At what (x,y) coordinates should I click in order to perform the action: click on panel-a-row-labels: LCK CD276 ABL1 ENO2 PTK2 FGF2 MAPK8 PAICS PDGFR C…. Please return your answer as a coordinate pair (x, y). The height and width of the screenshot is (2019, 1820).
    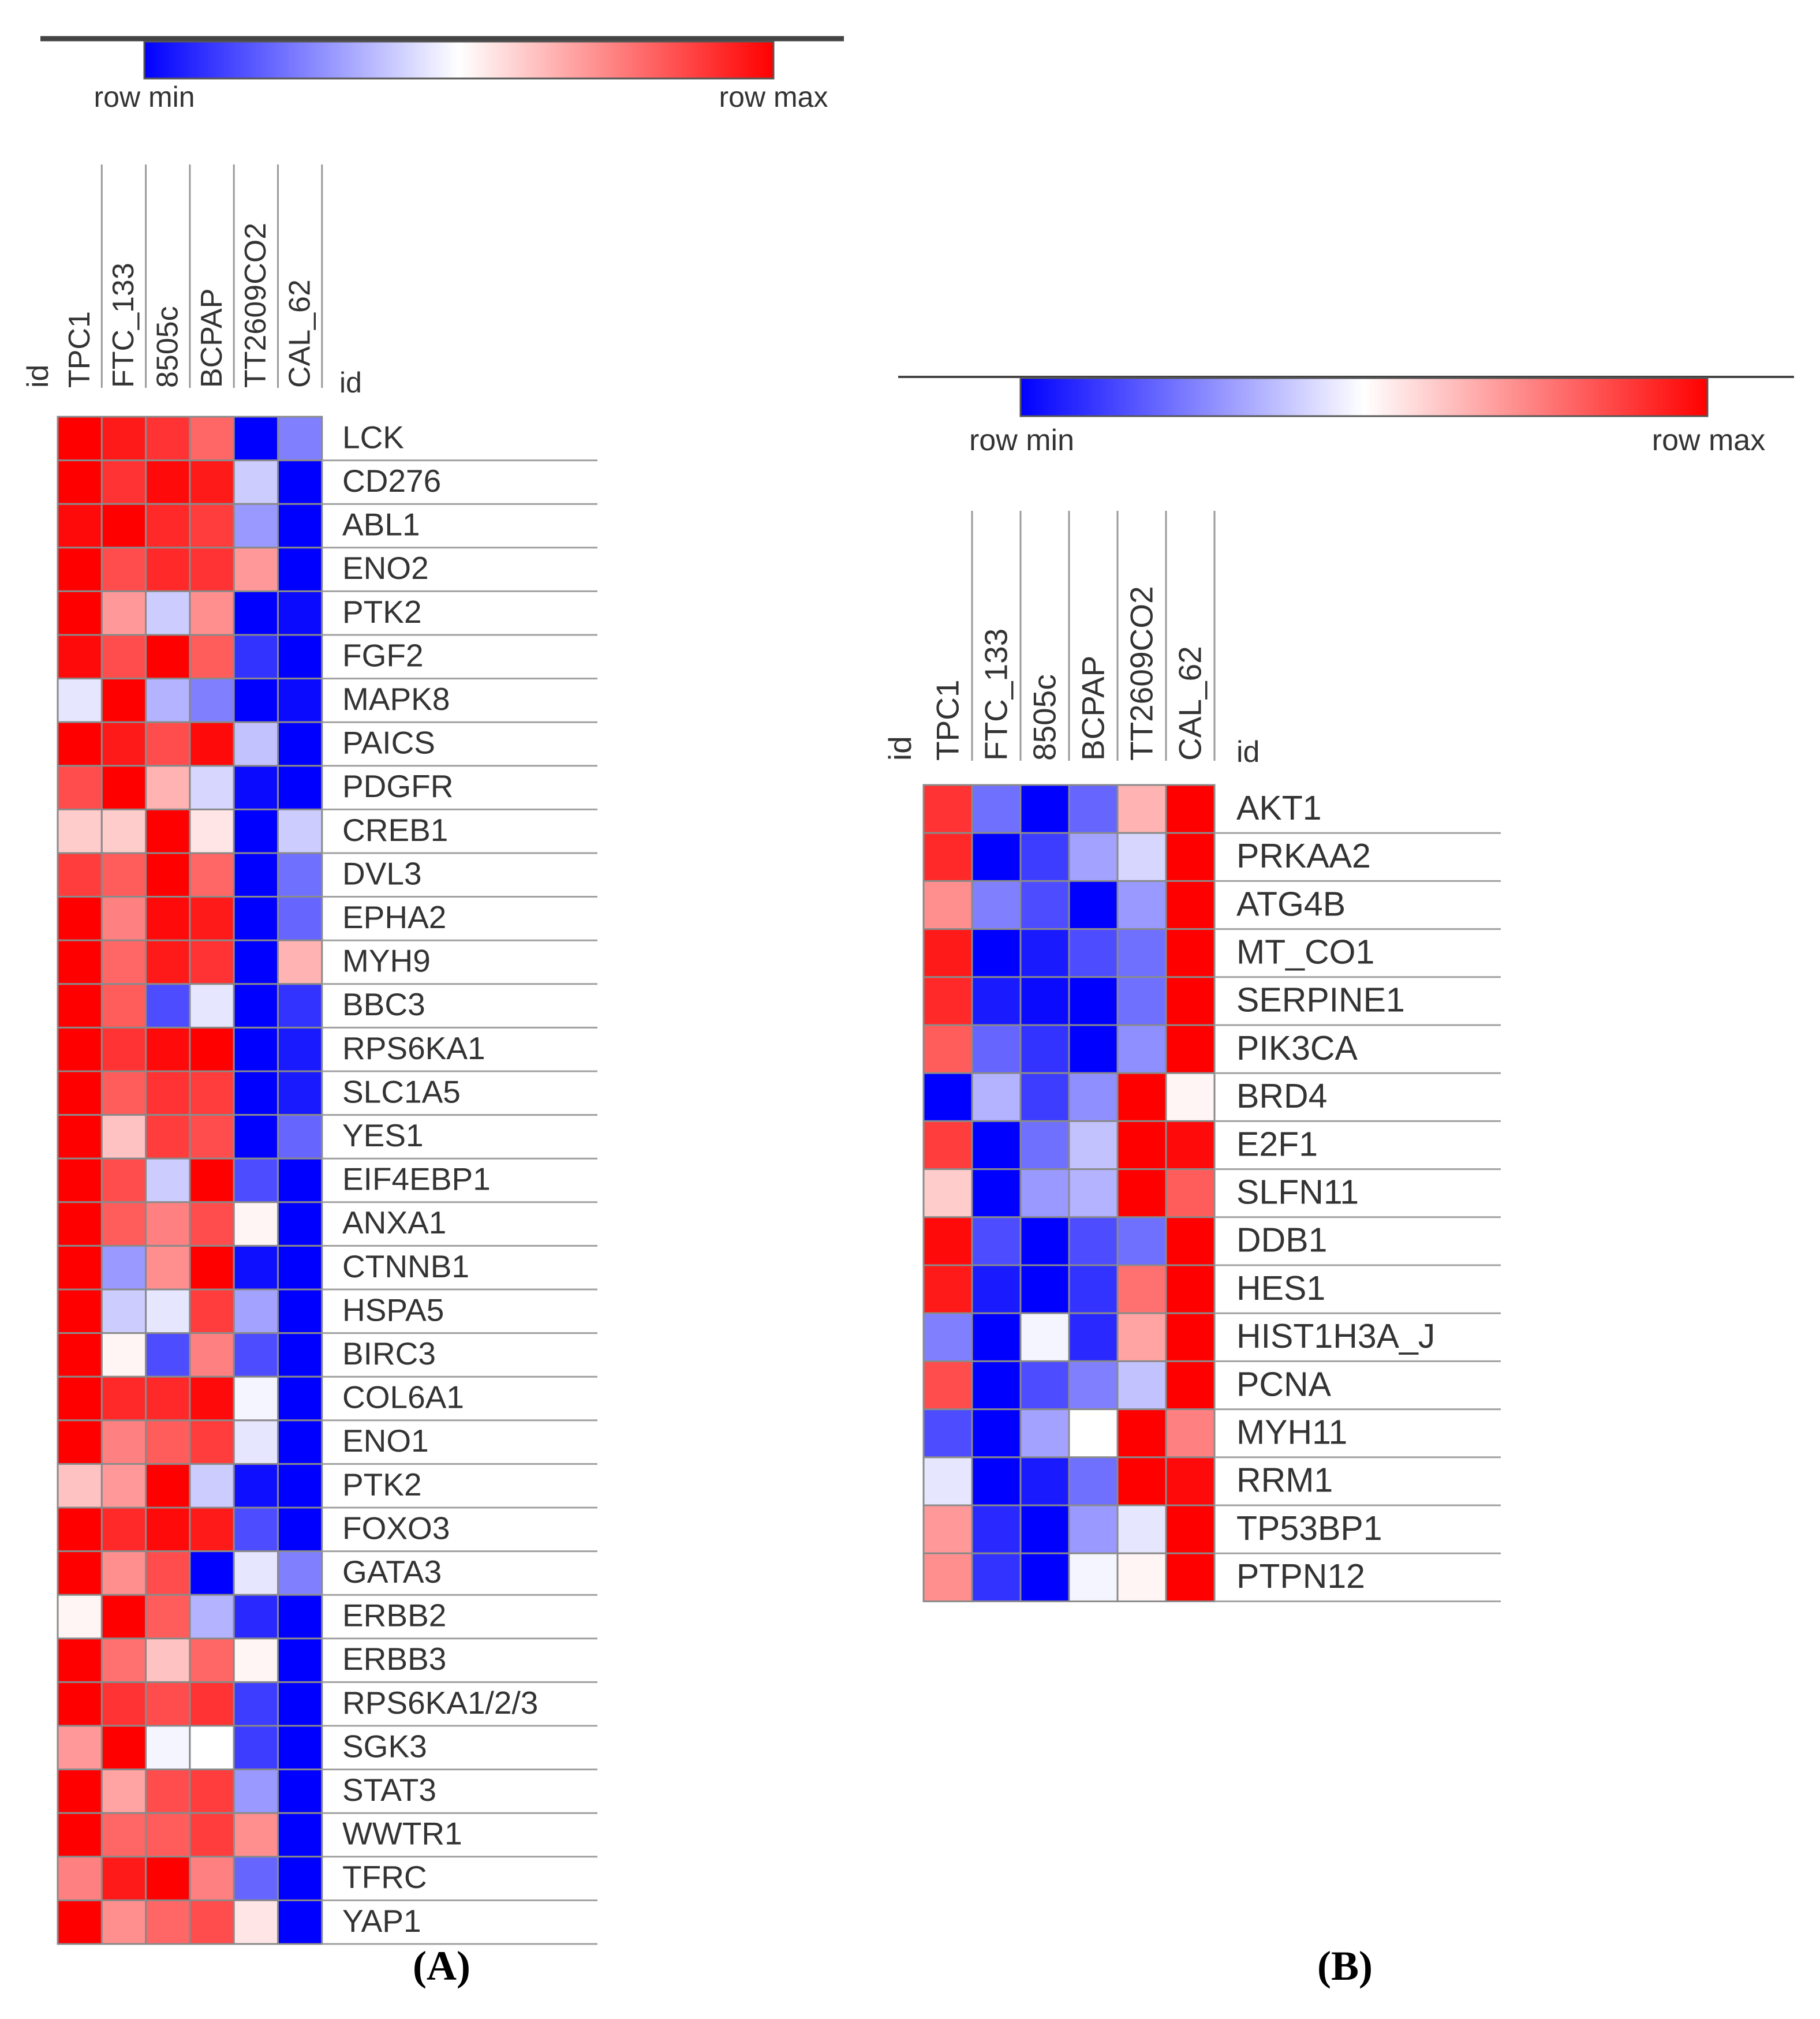
    Looking at the image, I should click on (459, 1182).